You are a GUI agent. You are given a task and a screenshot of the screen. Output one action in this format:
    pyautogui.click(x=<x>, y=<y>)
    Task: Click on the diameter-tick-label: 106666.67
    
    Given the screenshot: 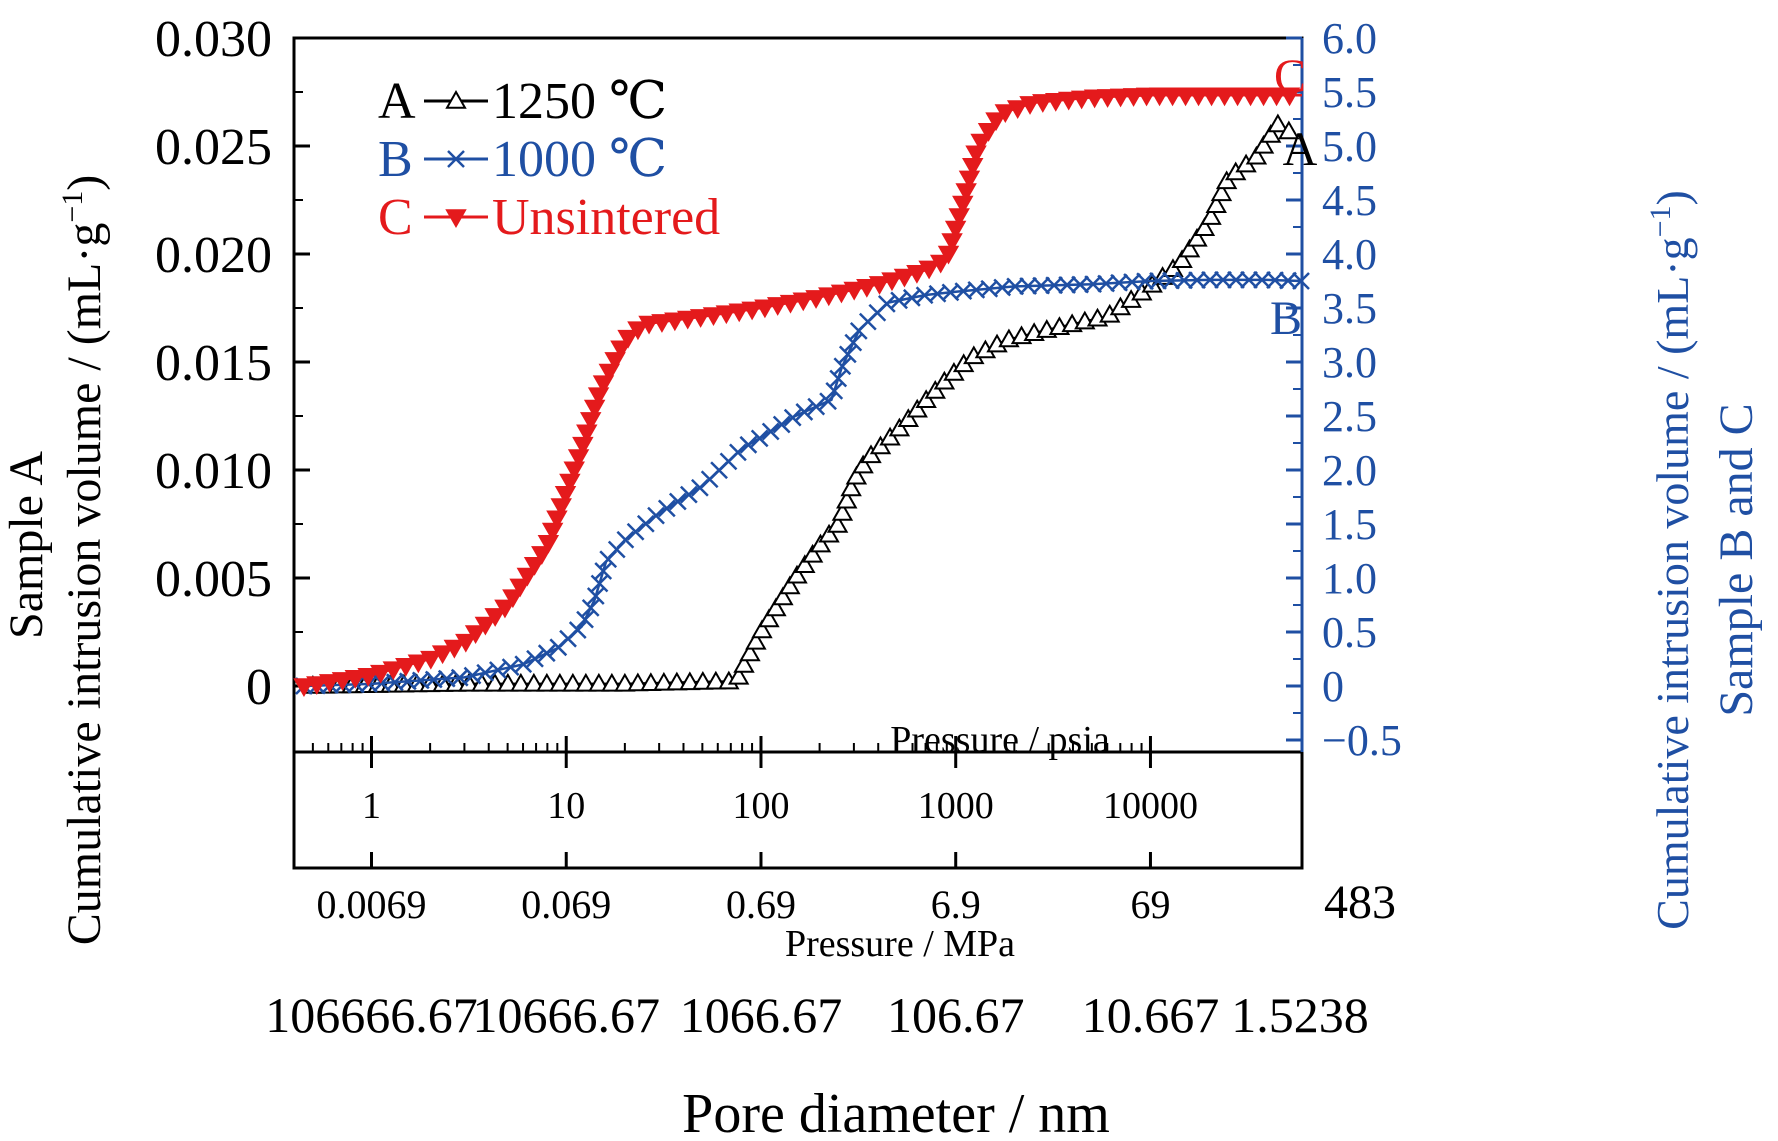 What is the action you would take?
    pyautogui.click(x=371, y=1015)
    